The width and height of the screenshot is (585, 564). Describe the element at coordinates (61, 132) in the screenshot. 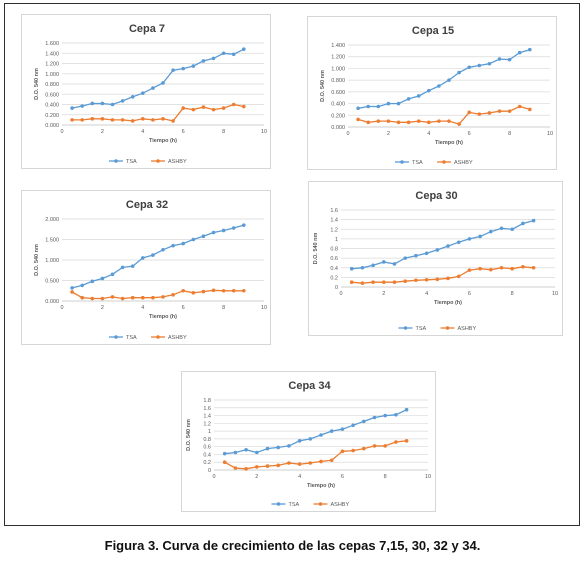

I see `x-tick-label: 0` at that location.